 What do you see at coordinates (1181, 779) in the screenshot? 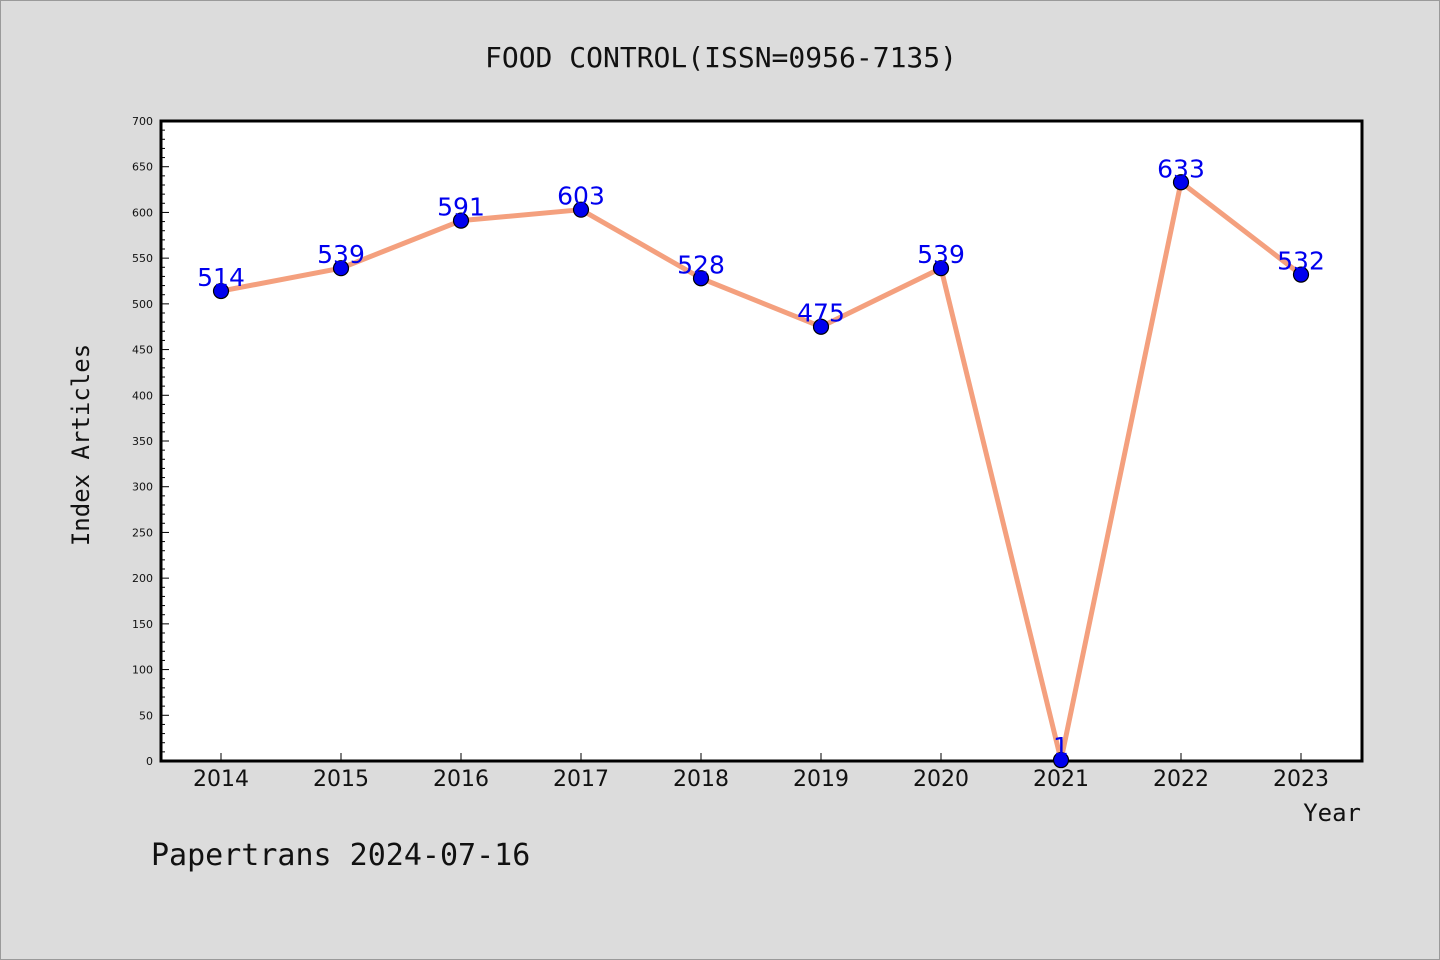
I see `x-tick-label: 2022` at bounding box center [1181, 779].